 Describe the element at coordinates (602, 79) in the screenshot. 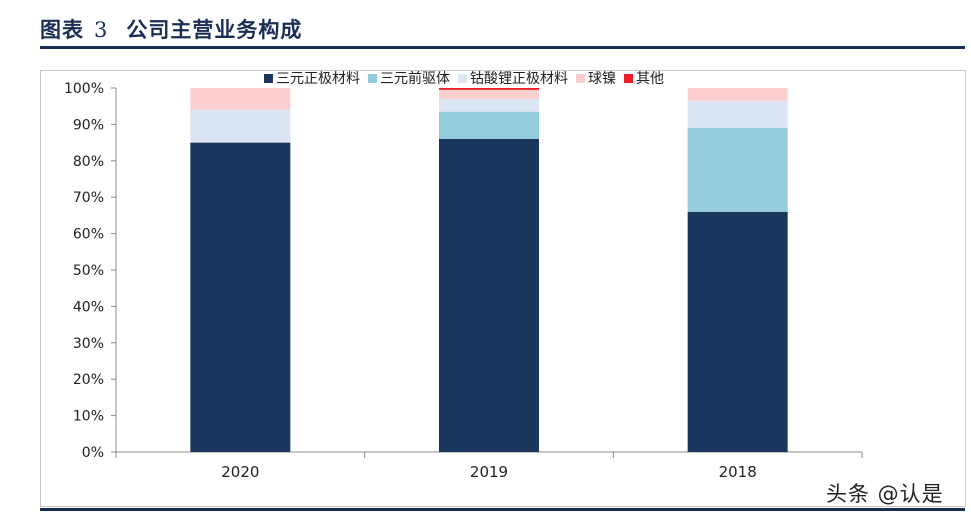

I see `legend-label: 球镍` at that location.